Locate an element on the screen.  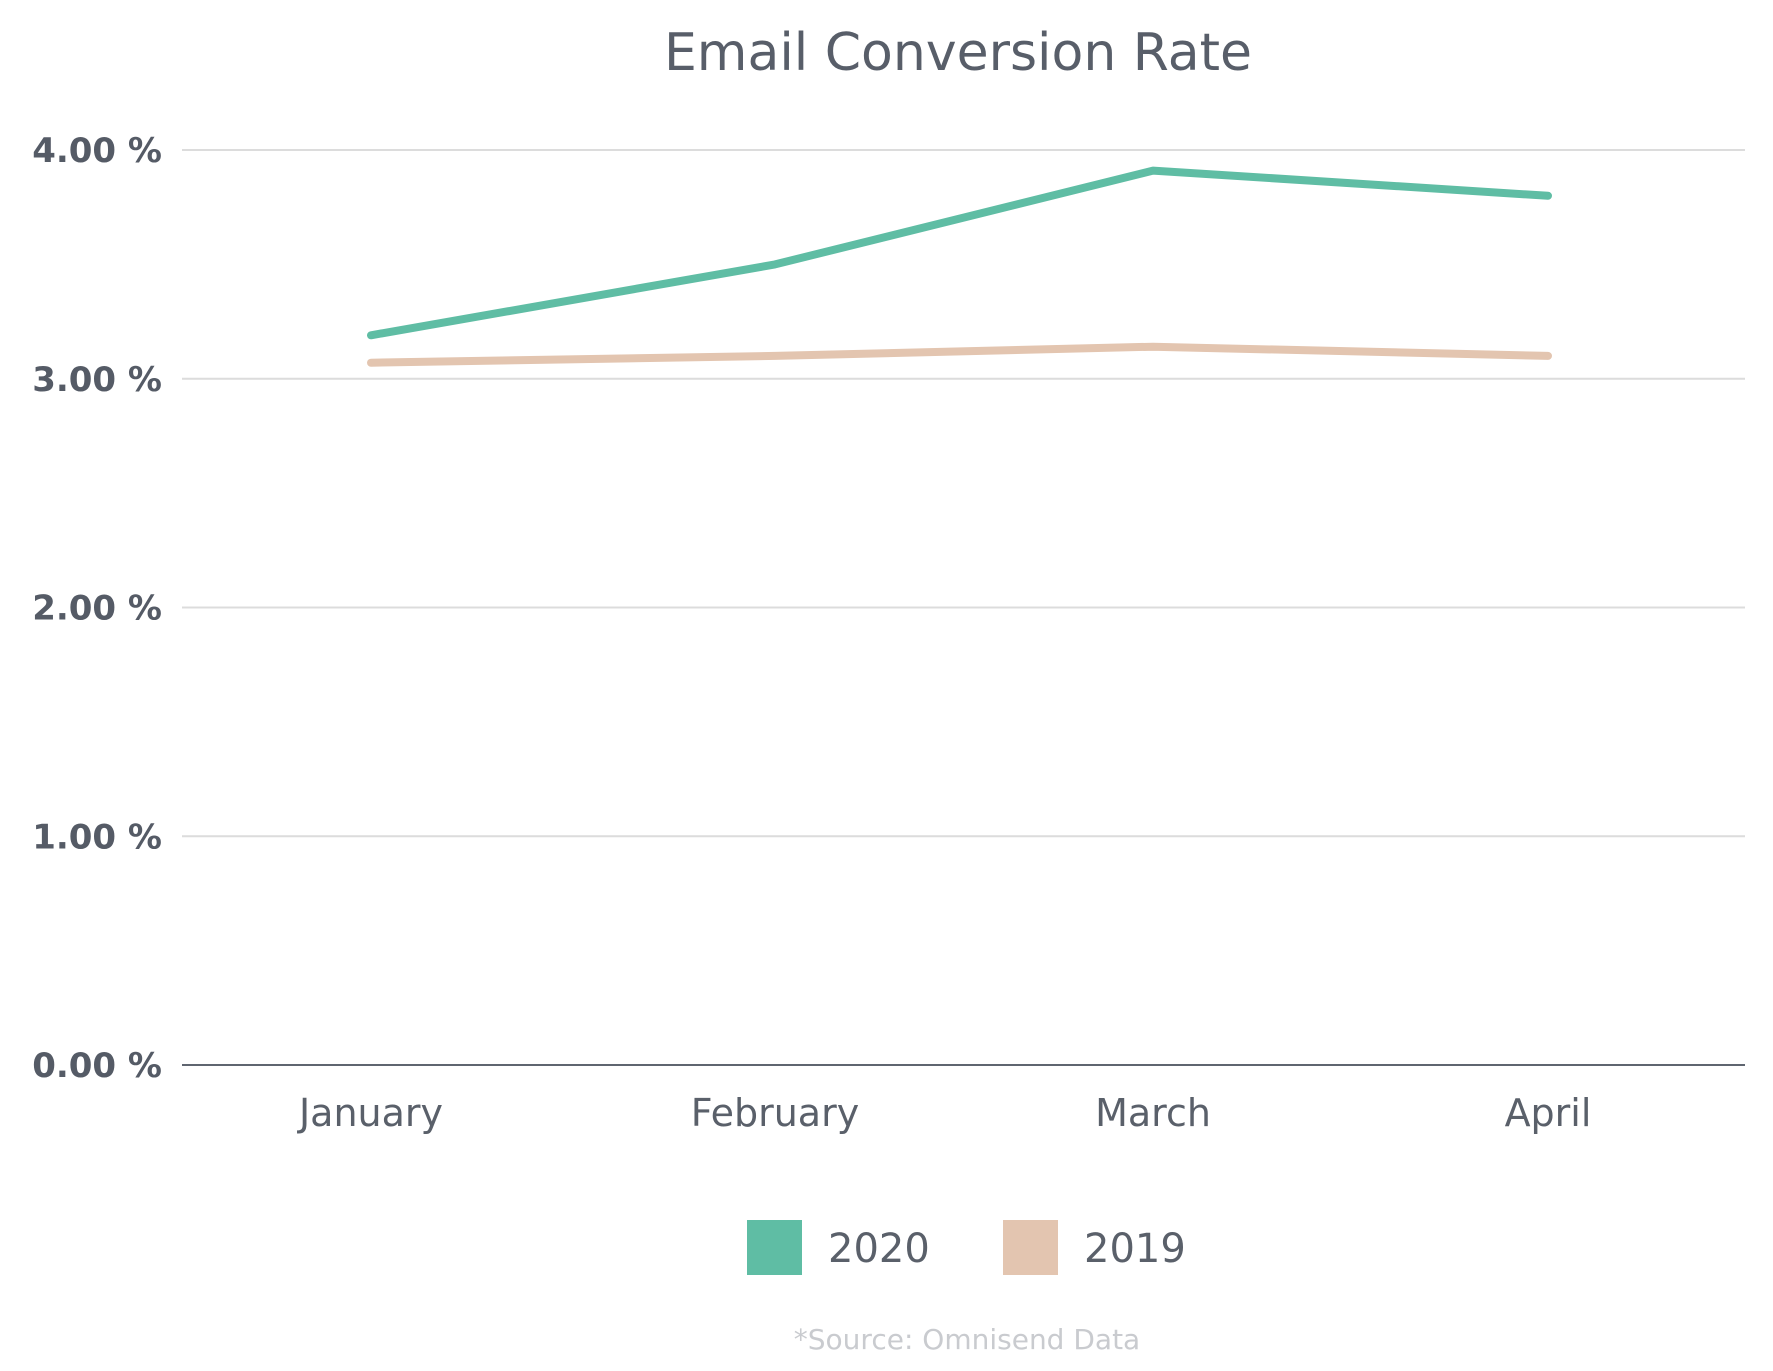
legend-swatch-2020 is located at coordinates (774, 1247).